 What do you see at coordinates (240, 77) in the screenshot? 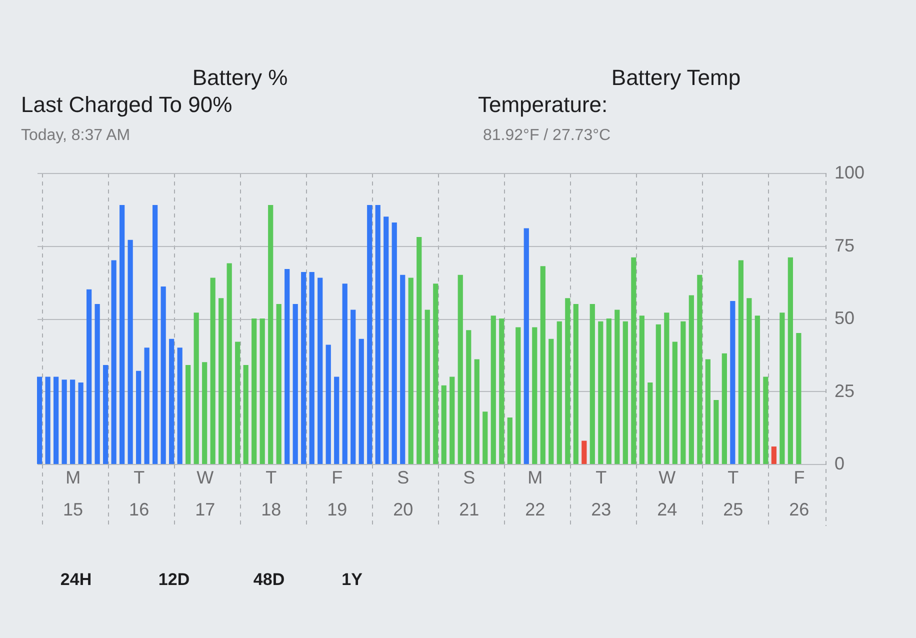
I see `text: Battery %` at bounding box center [240, 77].